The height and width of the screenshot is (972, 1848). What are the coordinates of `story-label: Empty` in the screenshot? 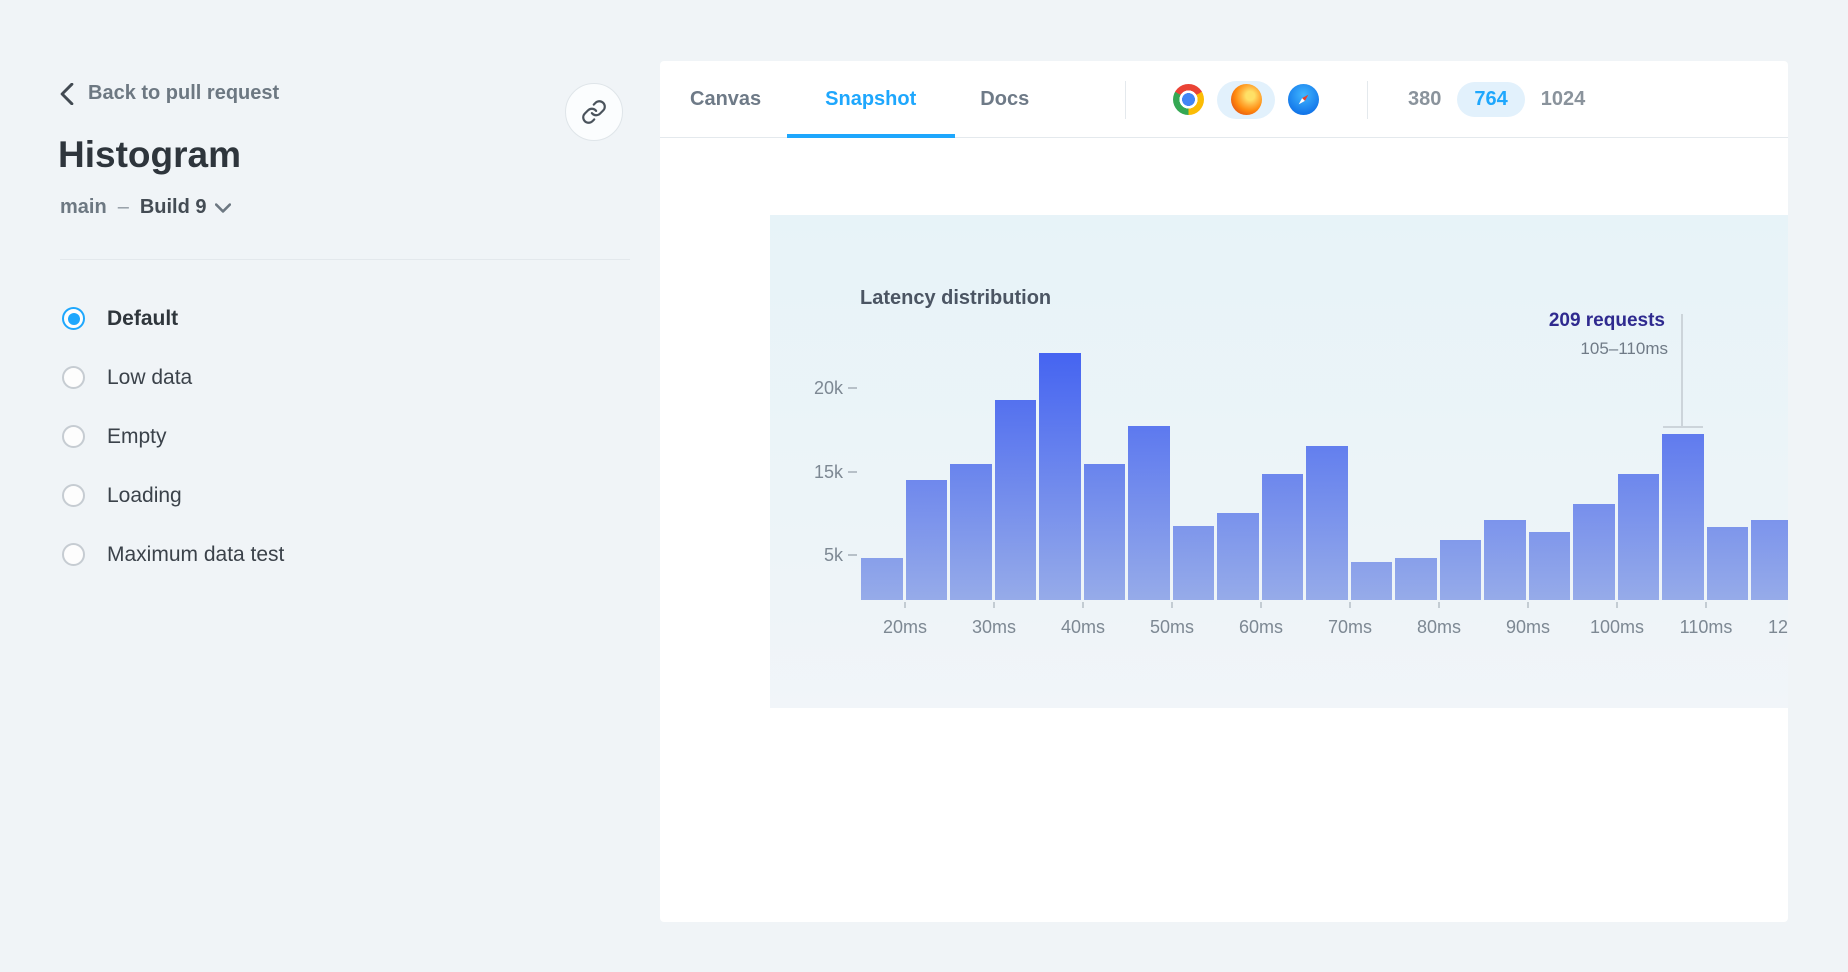 It's located at (137, 436).